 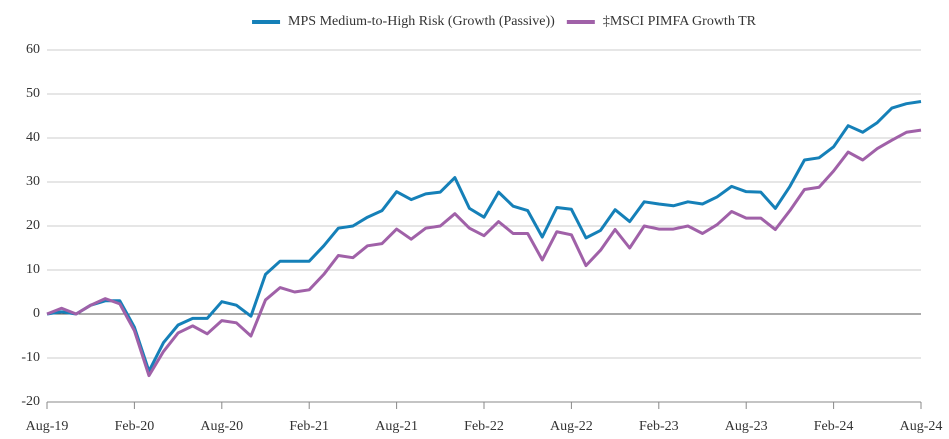 I want to click on x-tick-label: Aug-22, so click(x=571, y=426).